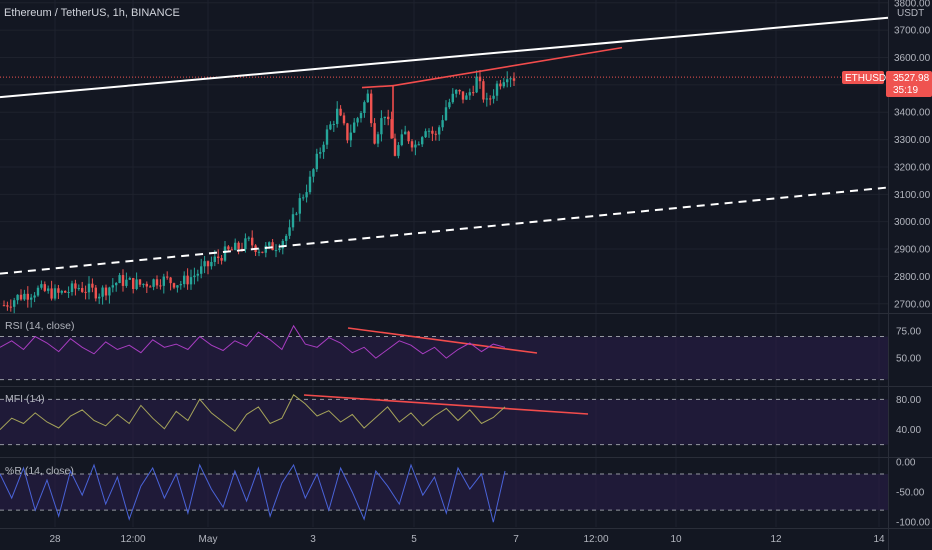 The height and width of the screenshot is (550, 932). Describe the element at coordinates (912, 250) in the screenshot. I see `y-tick-label: 2900.00` at that location.